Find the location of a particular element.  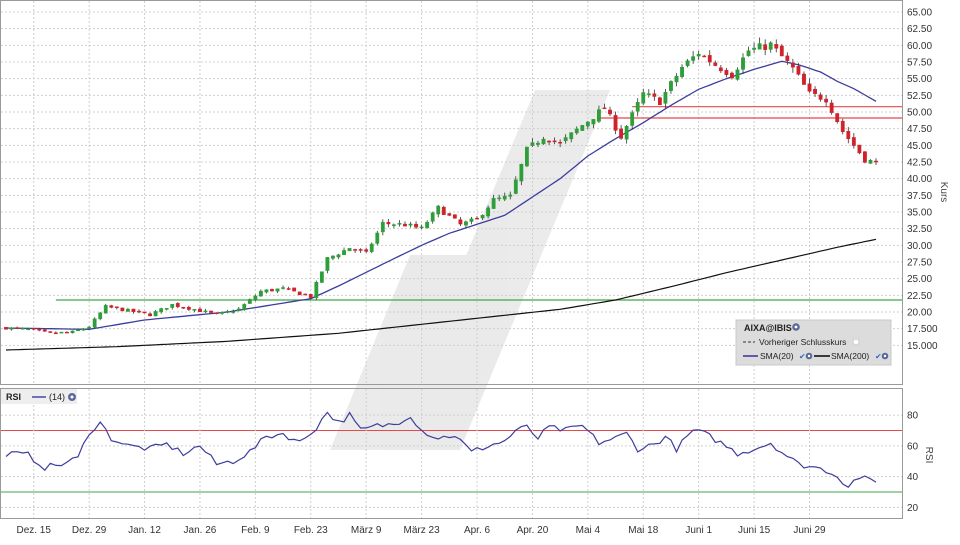

date-tick-label: März 23 is located at coordinates (422, 530).